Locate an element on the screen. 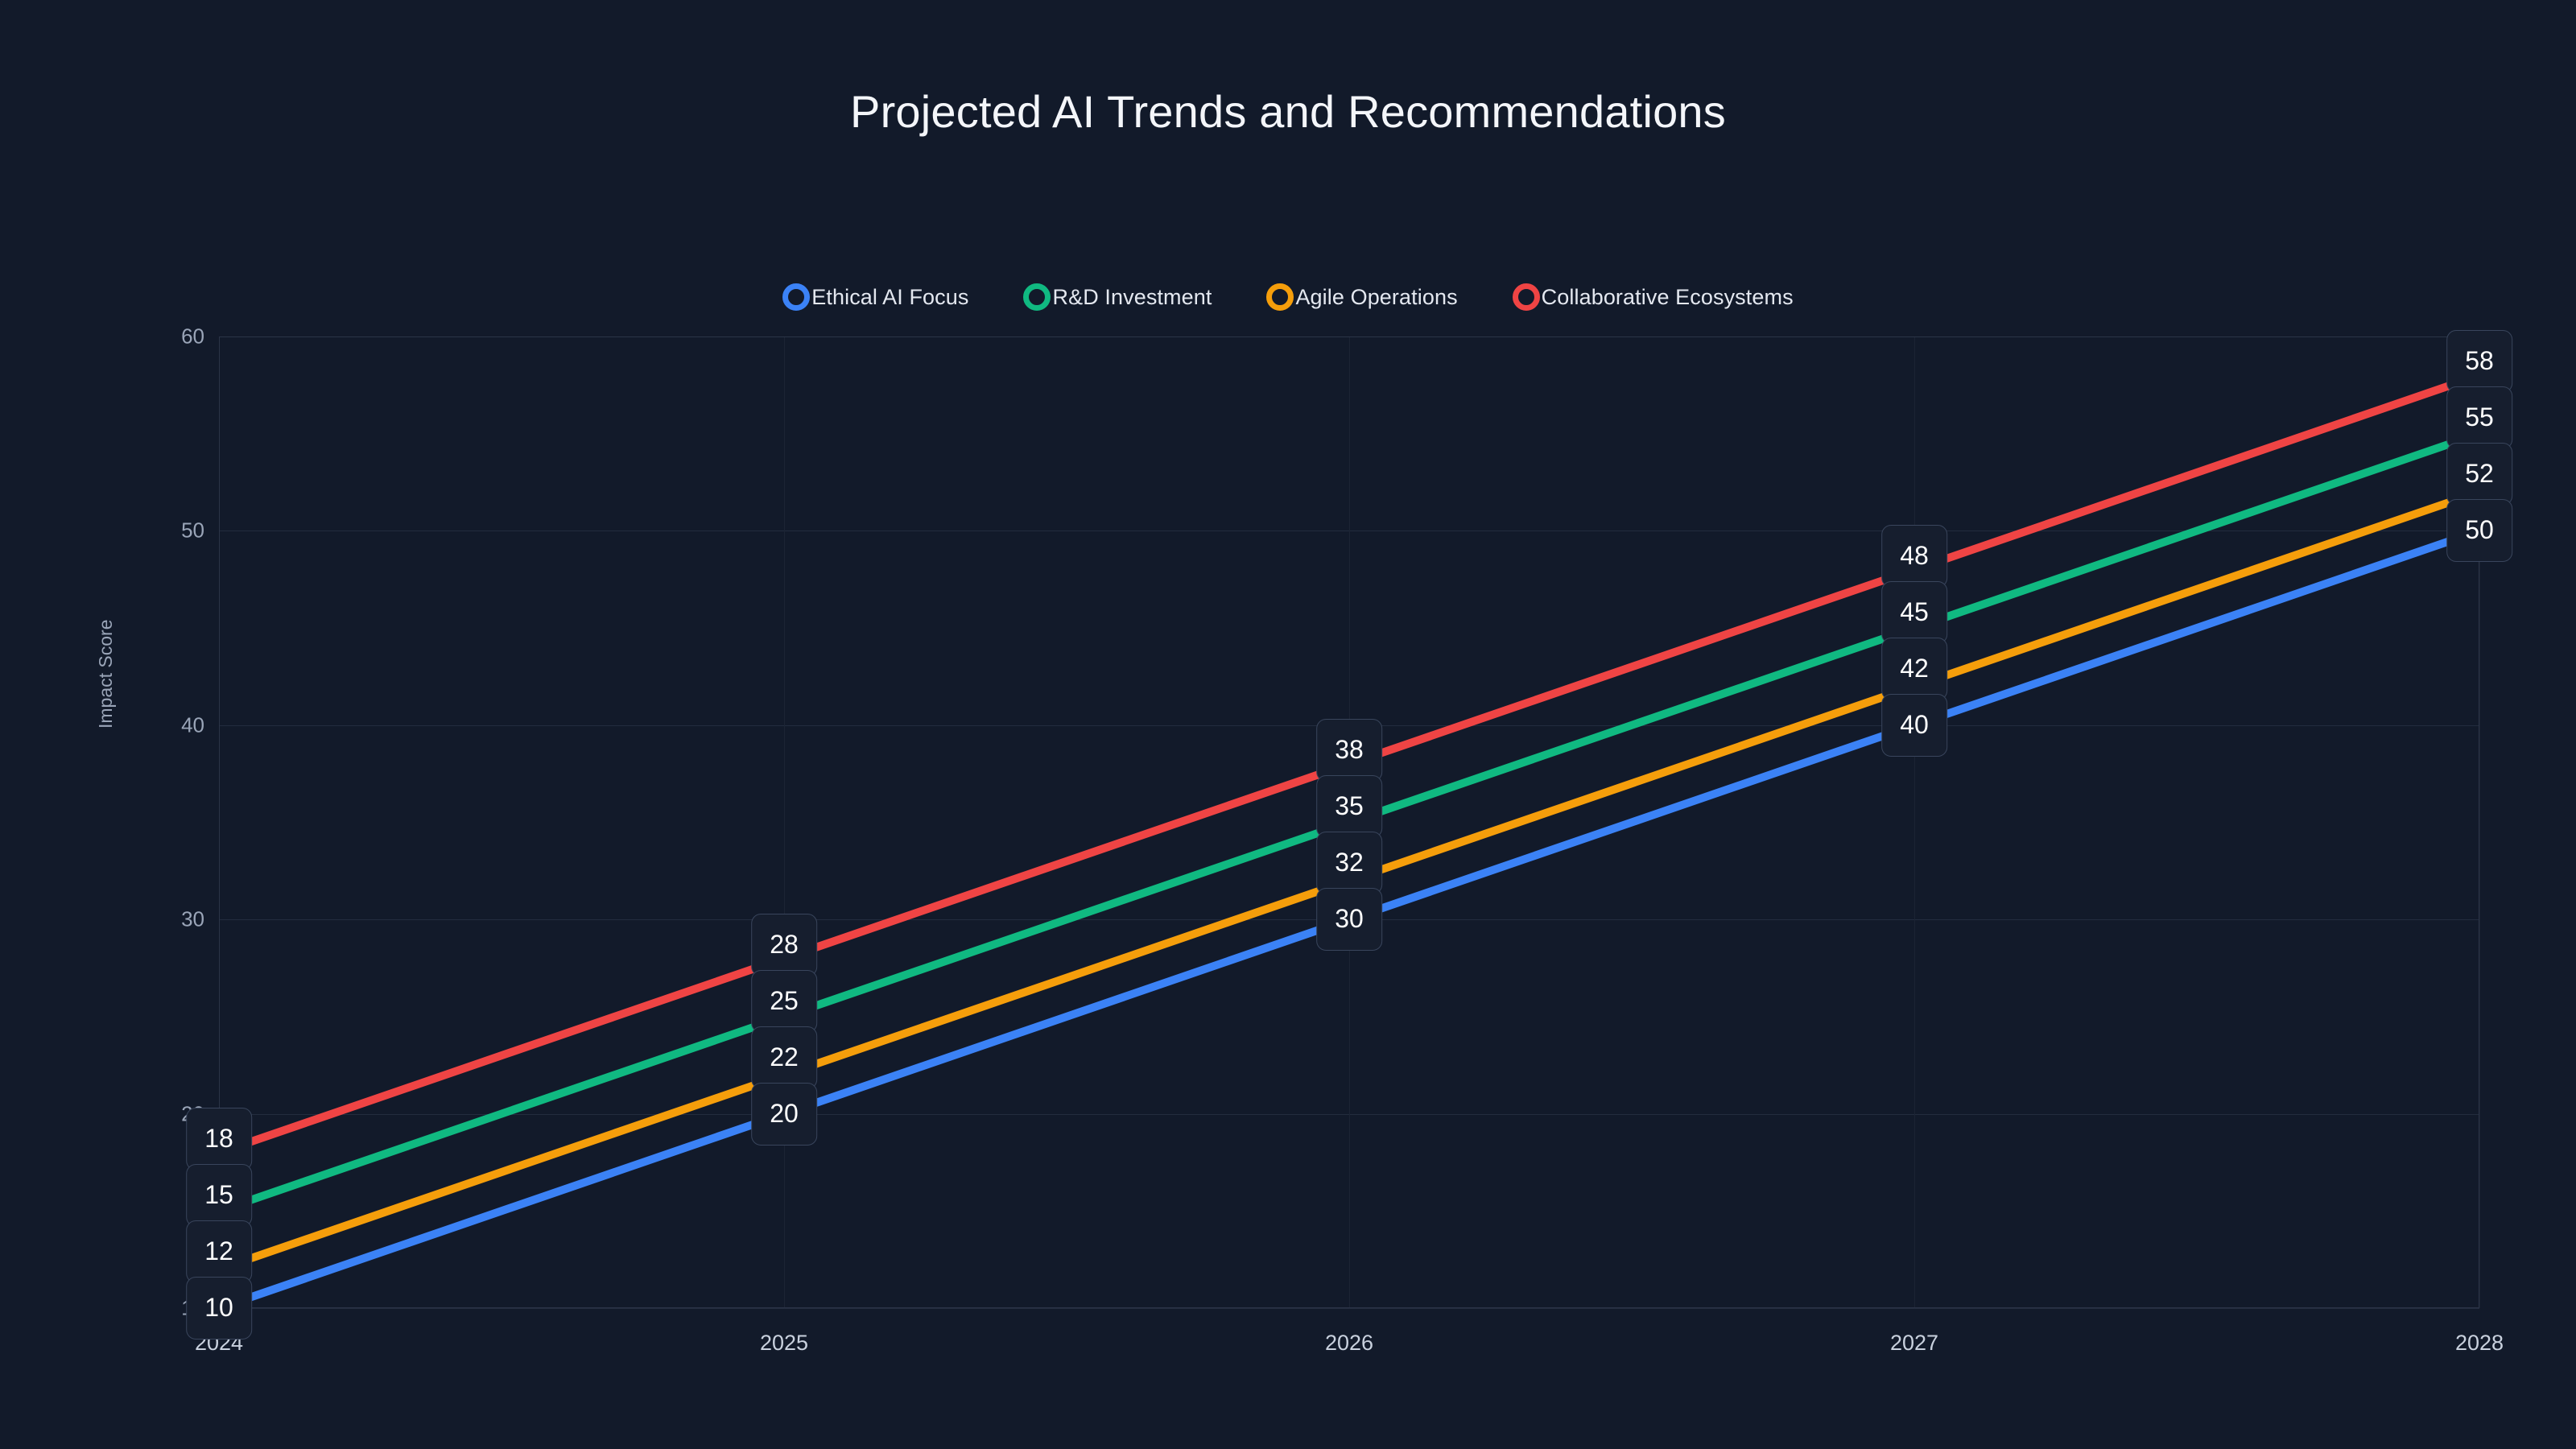 The height and width of the screenshot is (1449, 2576). x-axis-line is located at coordinates (1349, 1307).